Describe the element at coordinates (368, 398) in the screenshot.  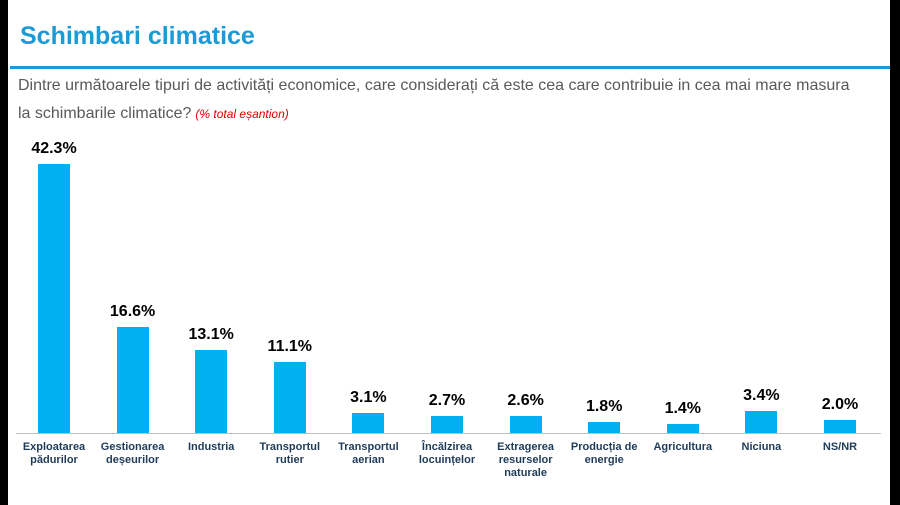
I see `value-label: 3.1%` at that location.